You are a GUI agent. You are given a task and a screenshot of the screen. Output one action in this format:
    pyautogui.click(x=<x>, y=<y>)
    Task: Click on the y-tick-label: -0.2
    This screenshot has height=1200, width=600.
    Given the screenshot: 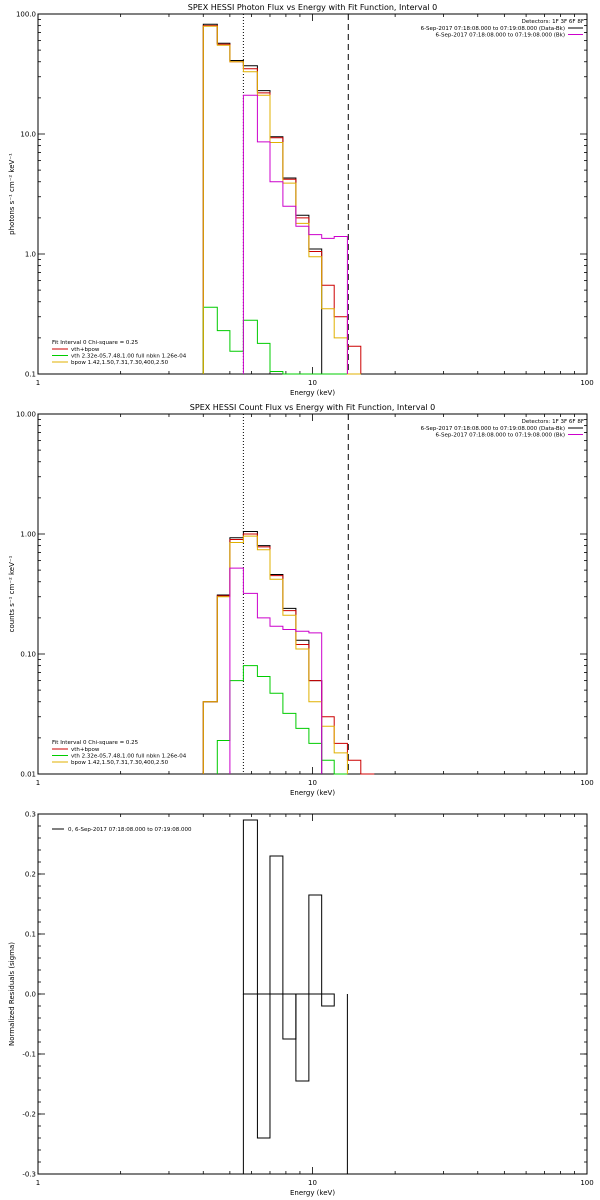 What is the action you would take?
    pyautogui.click(x=29, y=1115)
    